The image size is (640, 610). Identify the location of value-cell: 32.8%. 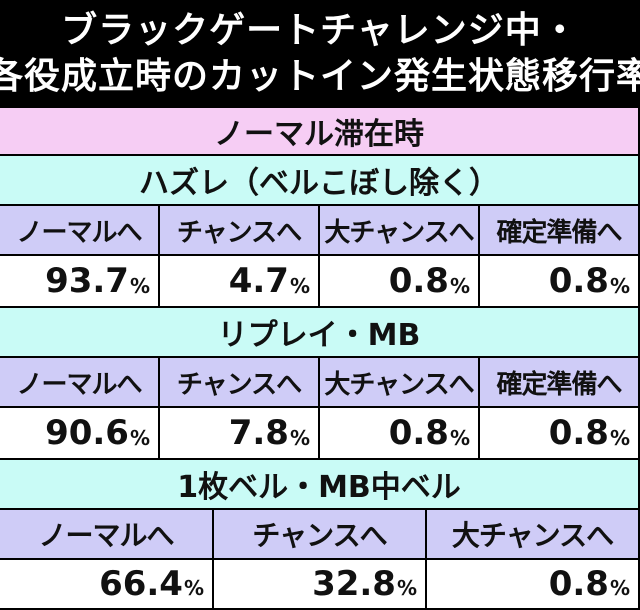
(320, 585).